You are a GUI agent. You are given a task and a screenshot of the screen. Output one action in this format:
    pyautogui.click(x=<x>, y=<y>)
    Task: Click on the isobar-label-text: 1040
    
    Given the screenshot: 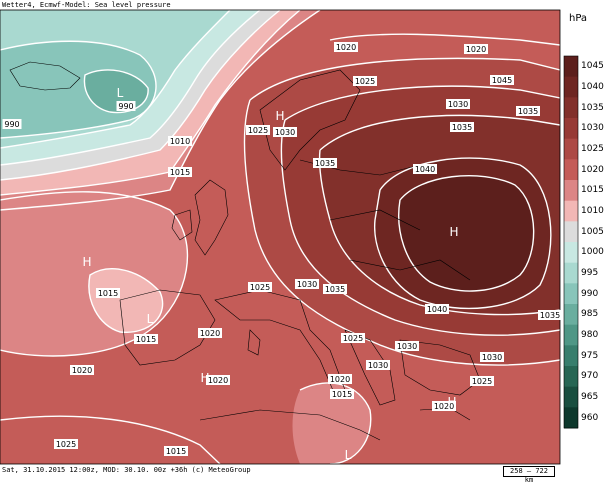 What is the action you would take?
    pyautogui.click(x=437, y=309)
    